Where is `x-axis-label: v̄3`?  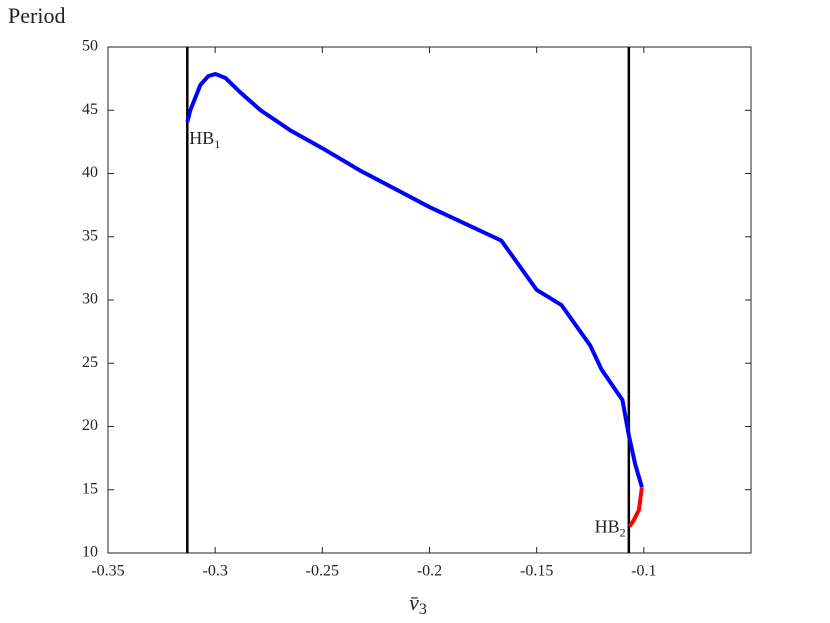
x-axis-label: v̄3 is located at coordinates (418, 604).